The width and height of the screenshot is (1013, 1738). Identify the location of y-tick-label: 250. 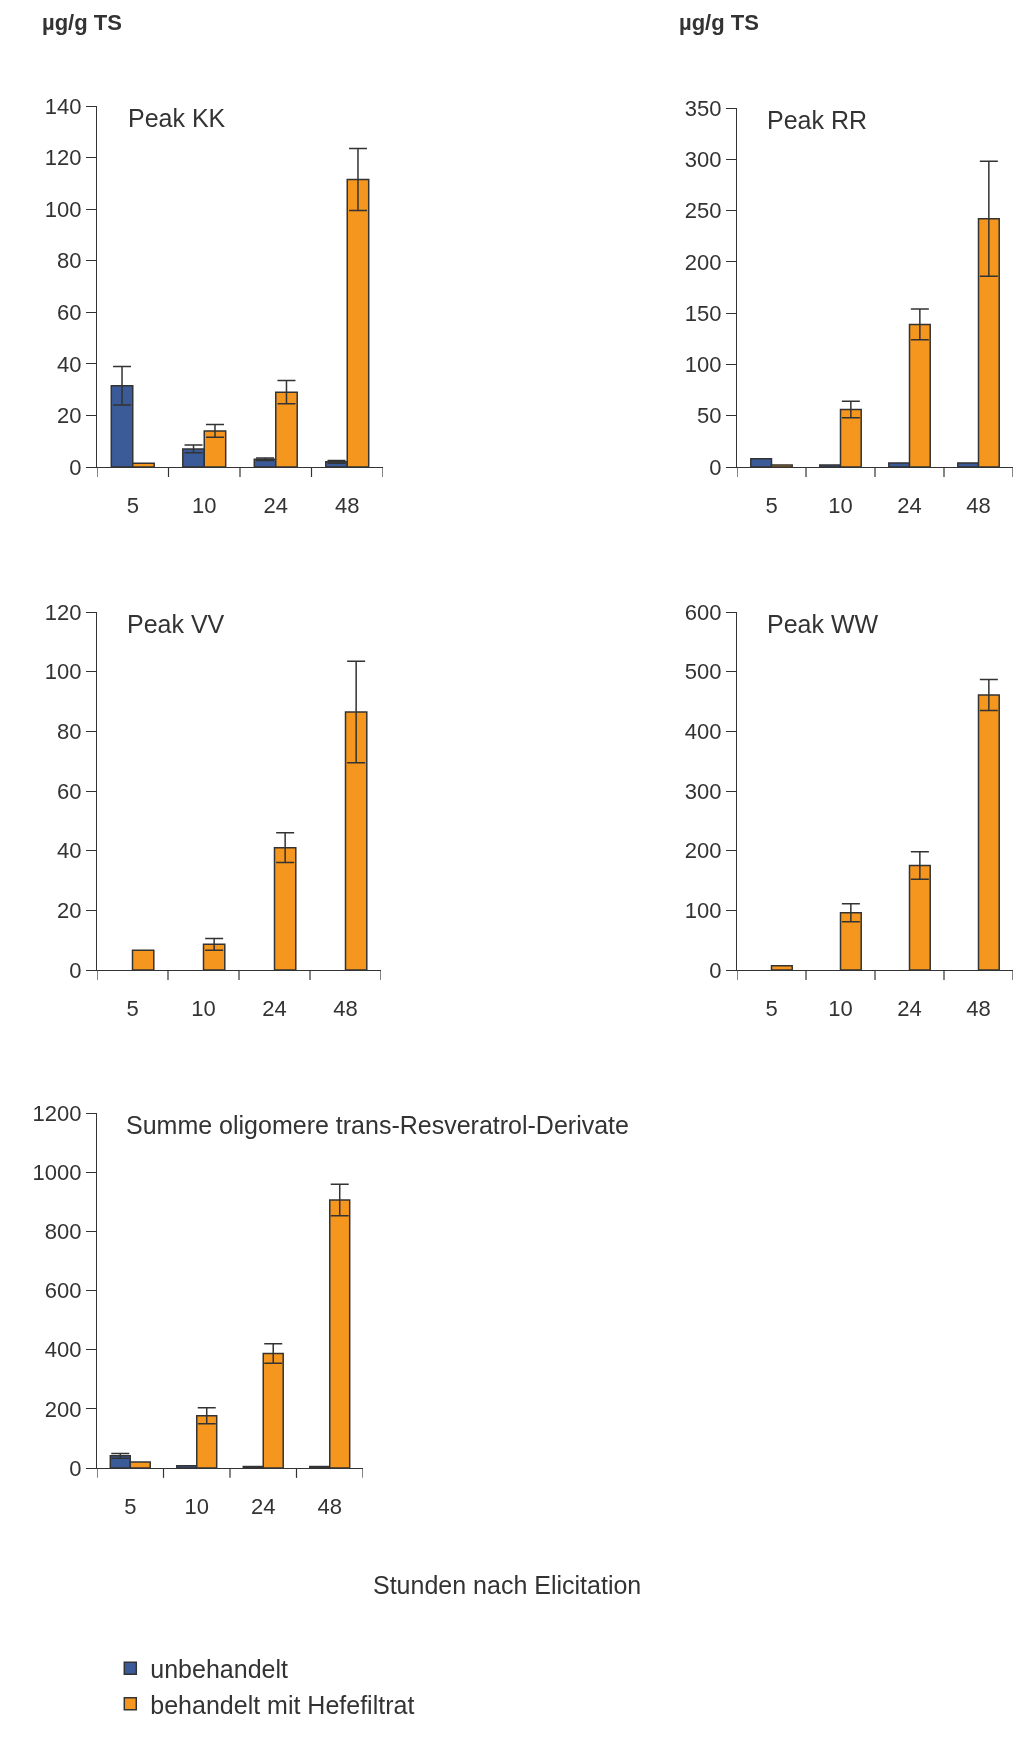
(703, 211).